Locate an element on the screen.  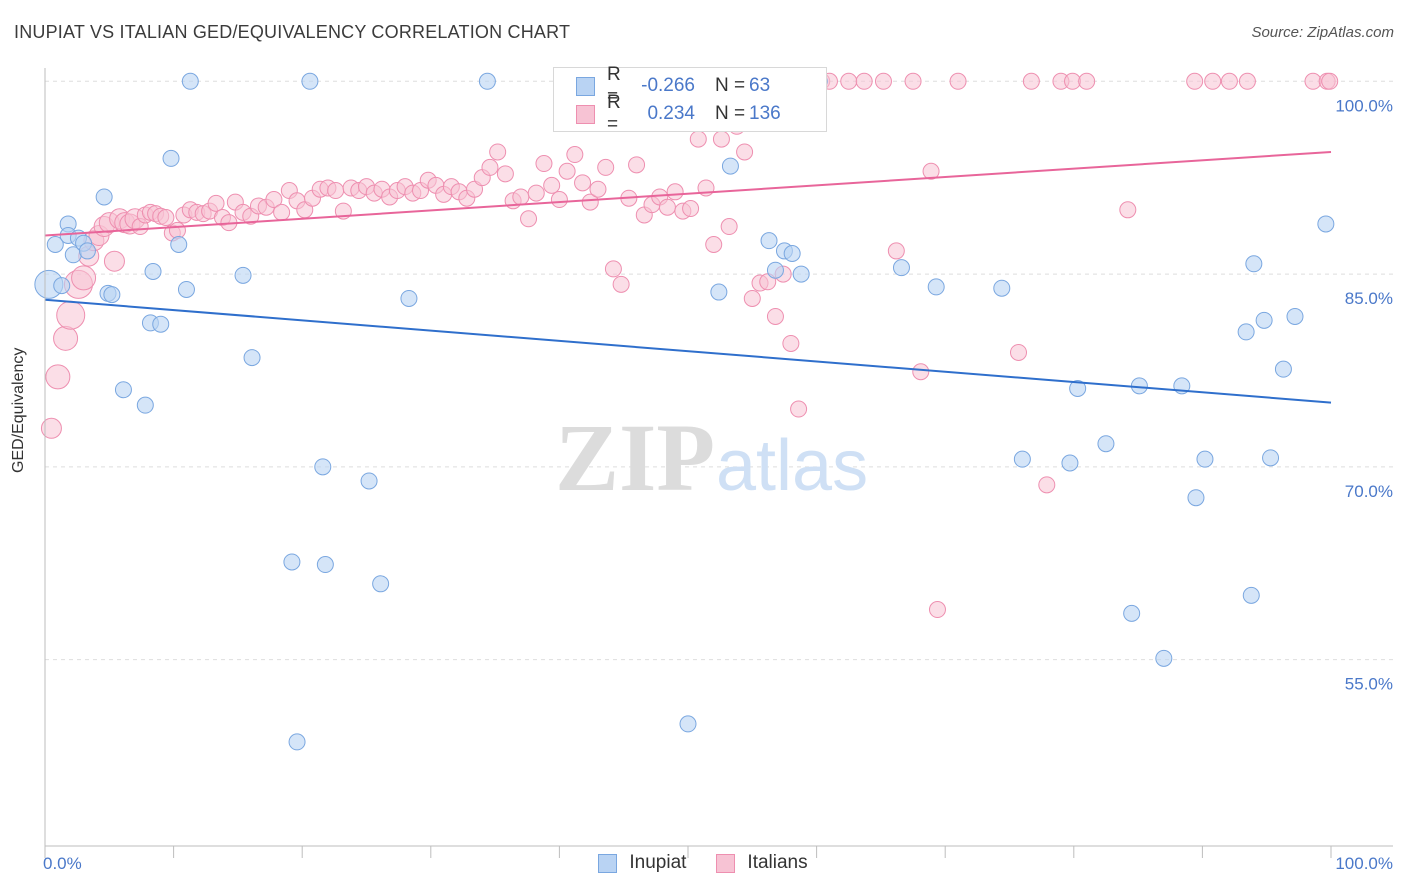
legend-label-italians: Italians is located at coordinates (777, 862).